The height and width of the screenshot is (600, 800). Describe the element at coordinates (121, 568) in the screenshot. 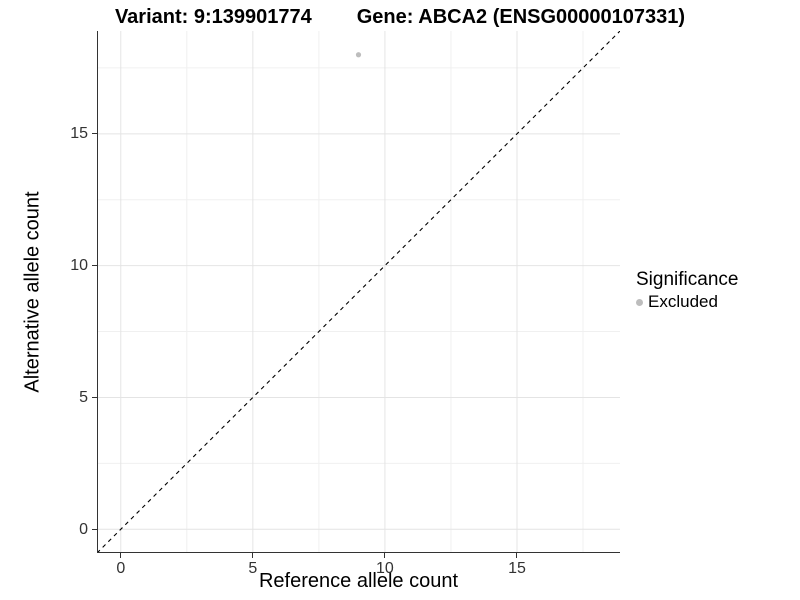

I see `x-axis-tick-label: 0` at that location.